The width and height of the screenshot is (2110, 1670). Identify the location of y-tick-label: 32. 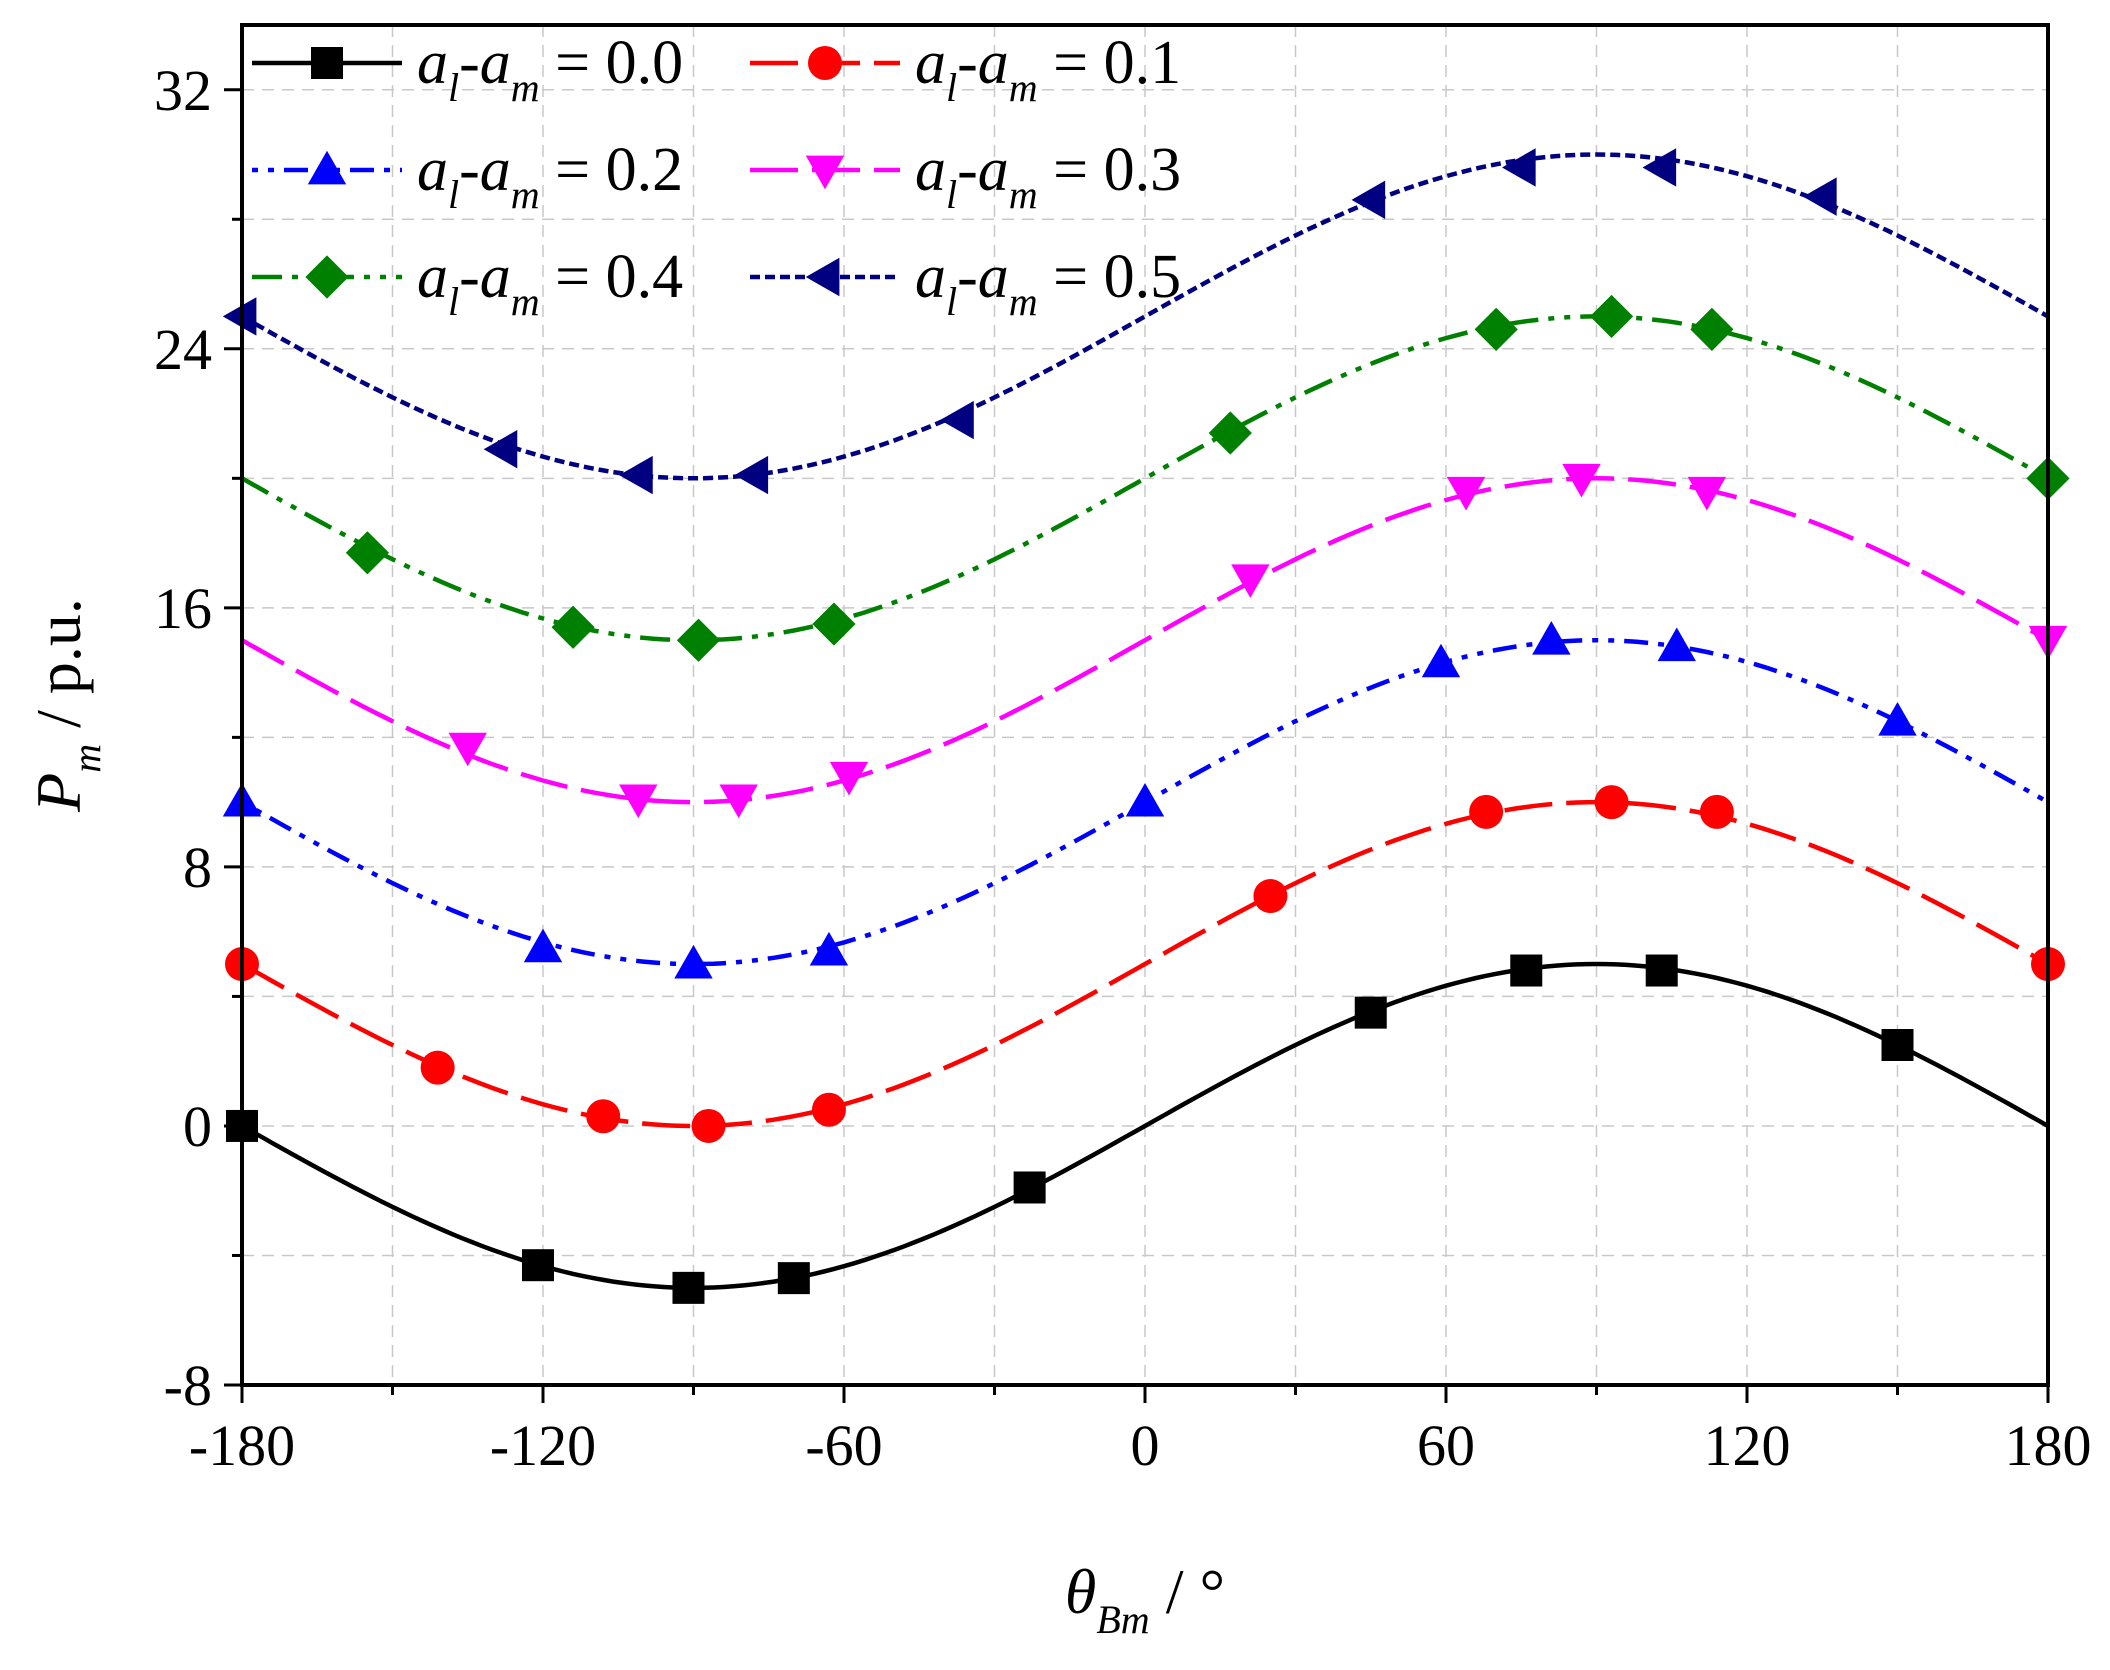
(183, 90).